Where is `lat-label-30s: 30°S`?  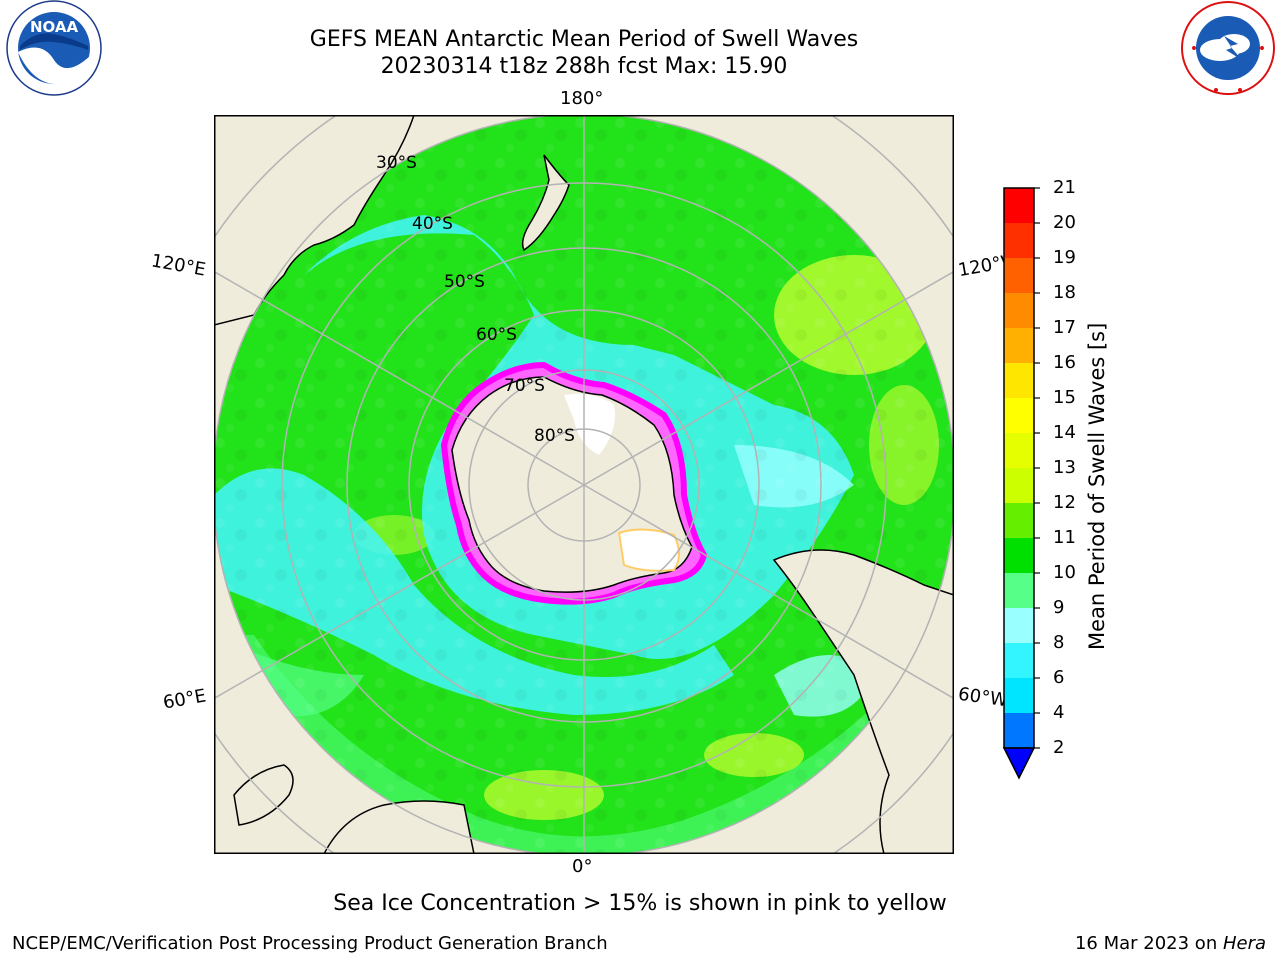
lat-label-30s: 30°S is located at coordinates (396, 163).